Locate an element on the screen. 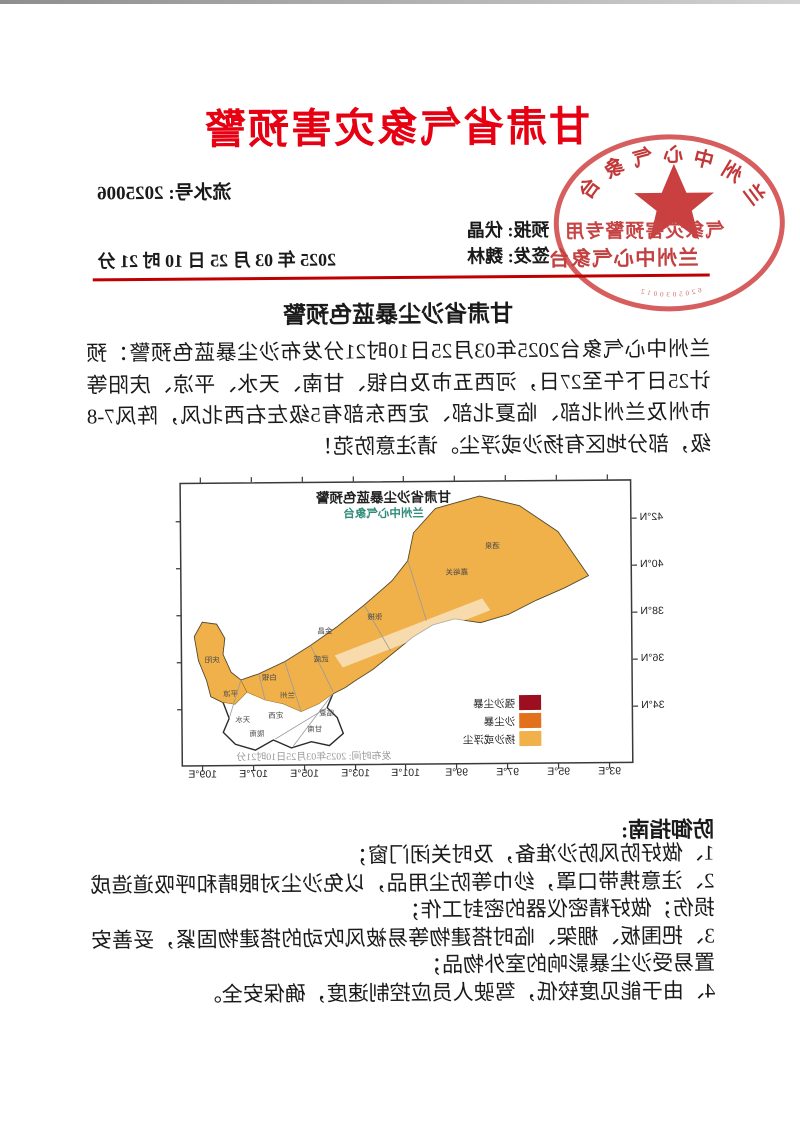  lon-tick-label: 105°E is located at coordinates (305, 773).